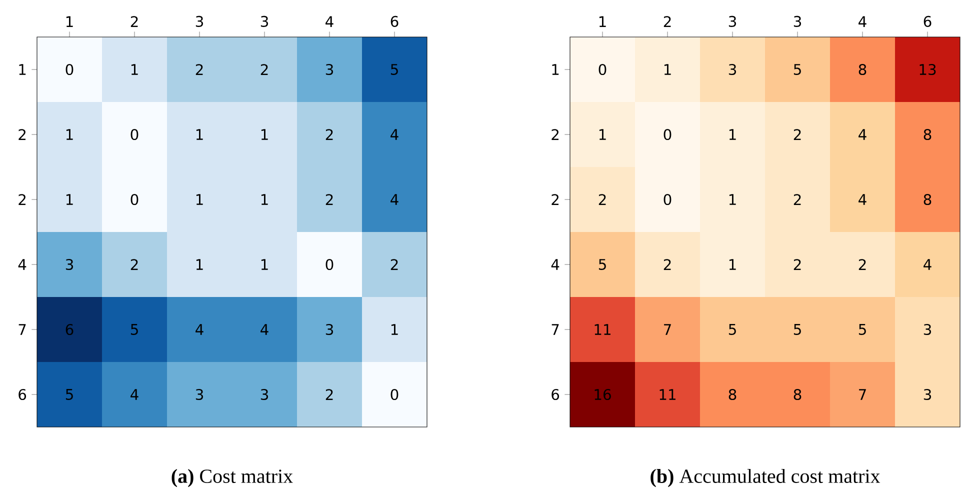 Image resolution: width=963 pixels, height=496 pixels. What do you see at coordinates (70, 330) in the screenshot?
I see `data-label: 6` at bounding box center [70, 330].